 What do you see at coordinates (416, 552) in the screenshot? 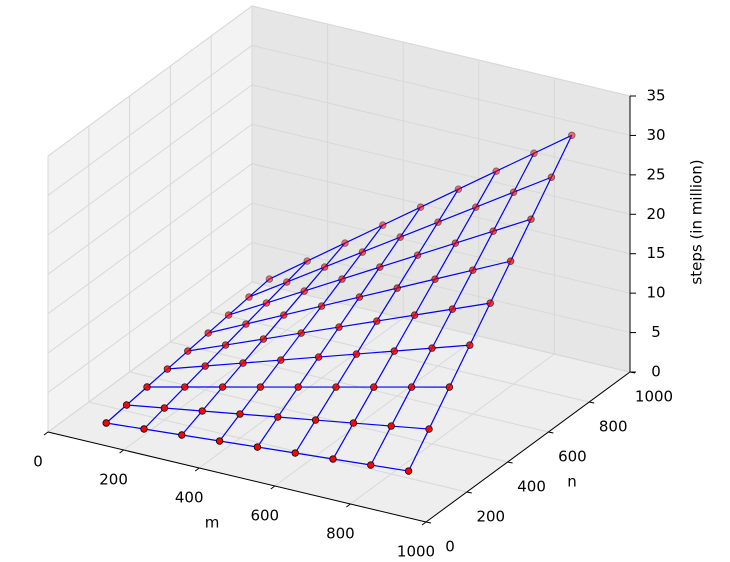
I see `x-tick-label: 1000` at bounding box center [416, 552].